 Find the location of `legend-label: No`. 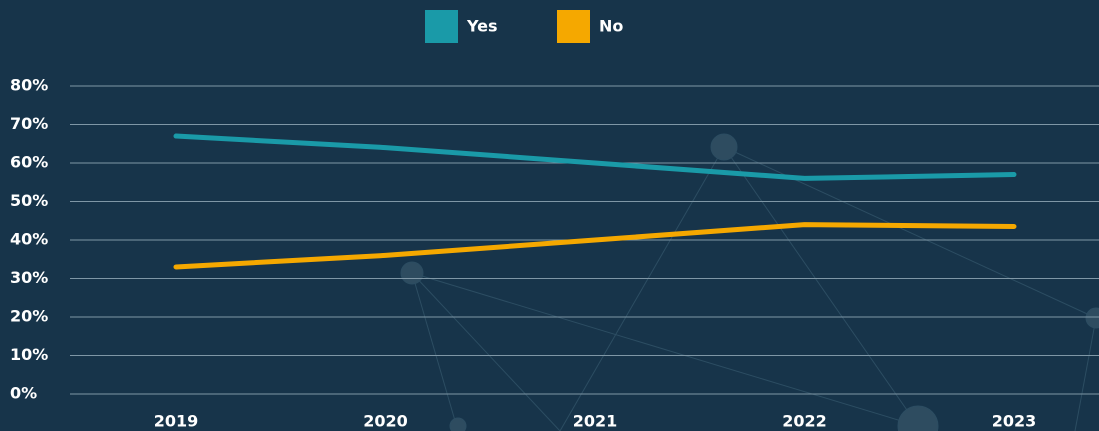

legend-label: No is located at coordinates (611, 26).